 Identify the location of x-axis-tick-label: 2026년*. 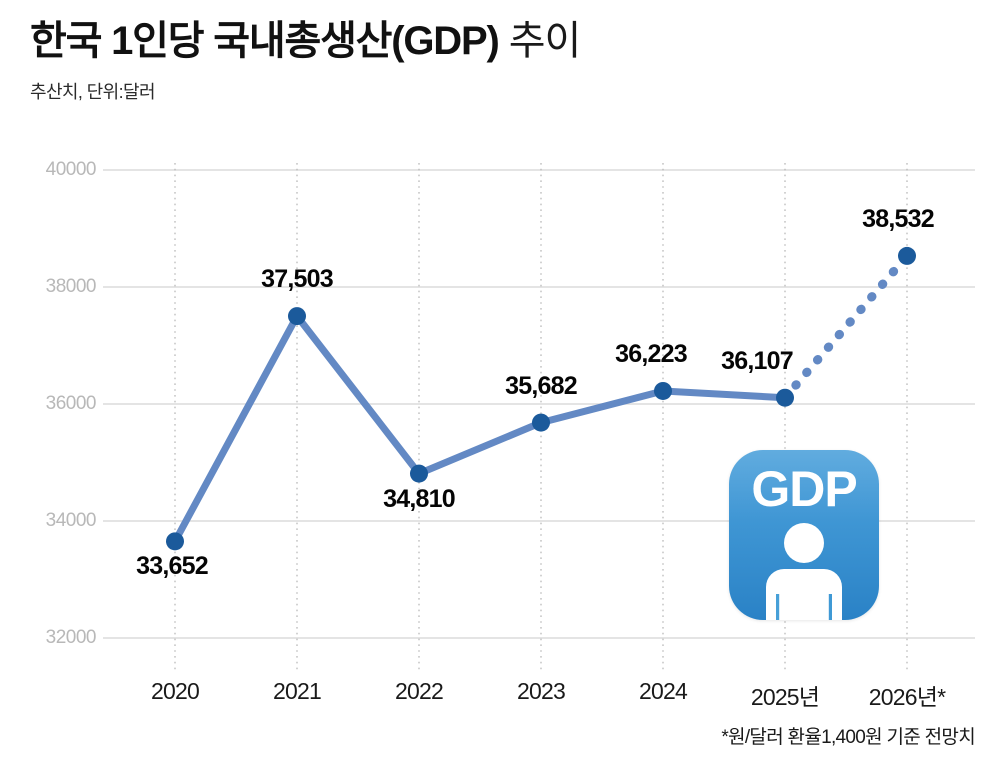
(907, 697).